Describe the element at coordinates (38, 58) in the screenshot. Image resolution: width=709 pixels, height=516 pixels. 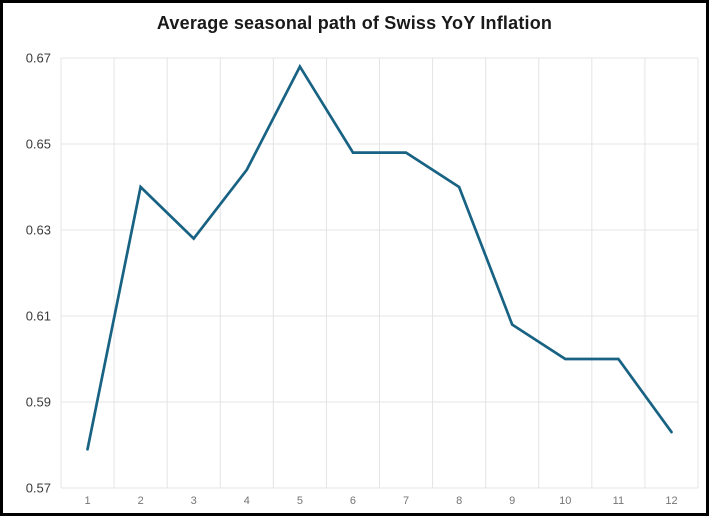
I see `y-tick-label: 0.67` at that location.